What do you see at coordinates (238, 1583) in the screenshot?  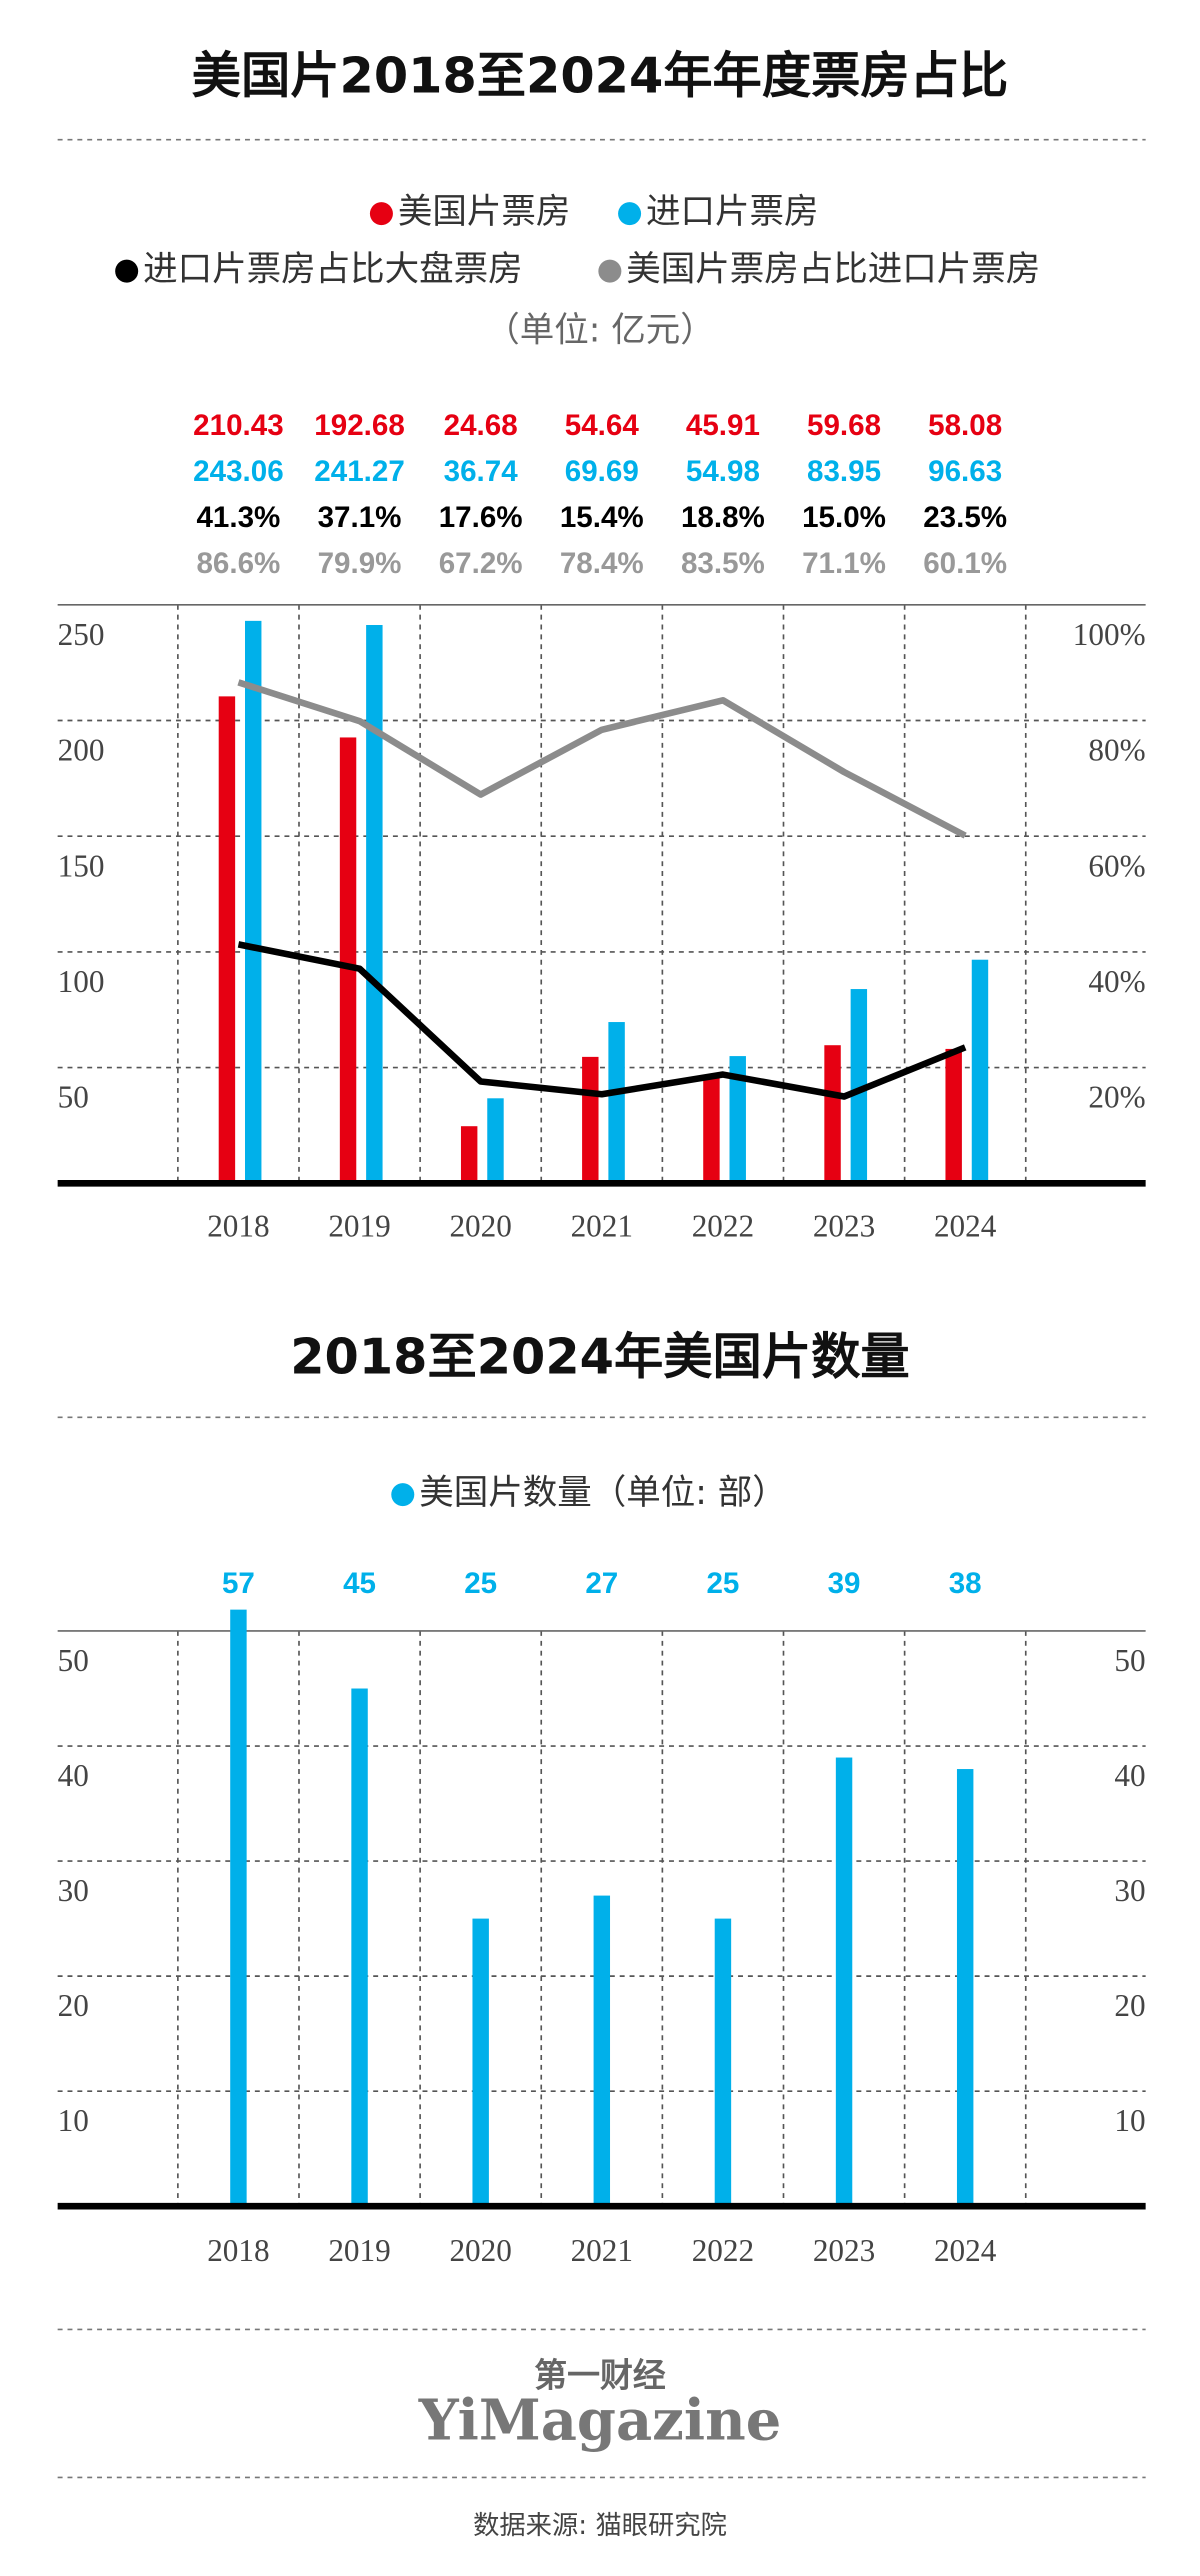 I see `value-label: 57` at bounding box center [238, 1583].